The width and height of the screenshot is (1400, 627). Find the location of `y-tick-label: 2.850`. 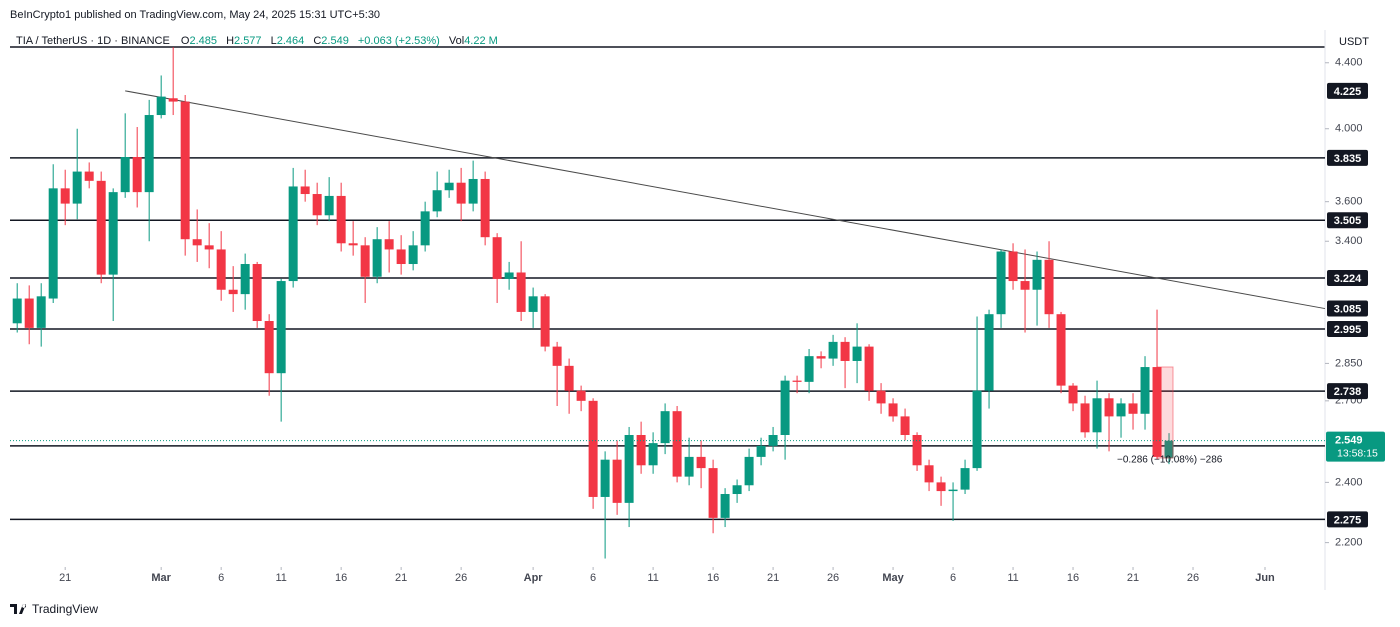

y-tick-label: 2.850 is located at coordinates (1349, 363).